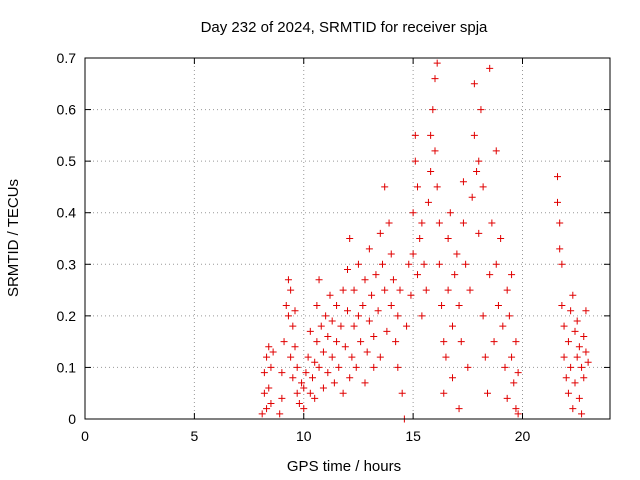  Describe the element at coordinates (67, 316) in the screenshot. I see `y-tick-label: 0.2` at that location.